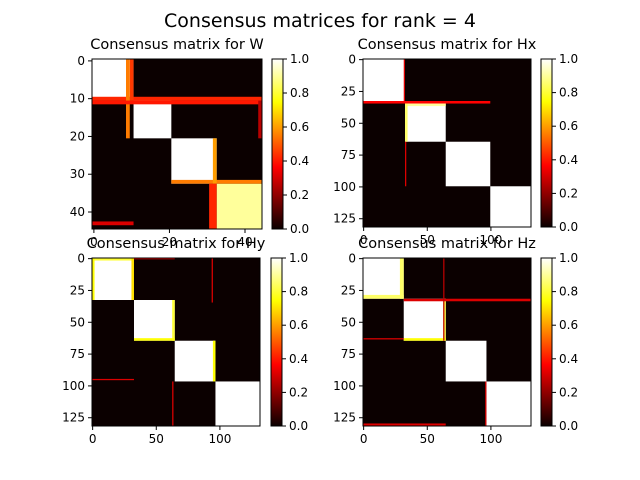  Describe the element at coordinates (169, 242) in the screenshot. I see `x-tick-label: 20` at that location.